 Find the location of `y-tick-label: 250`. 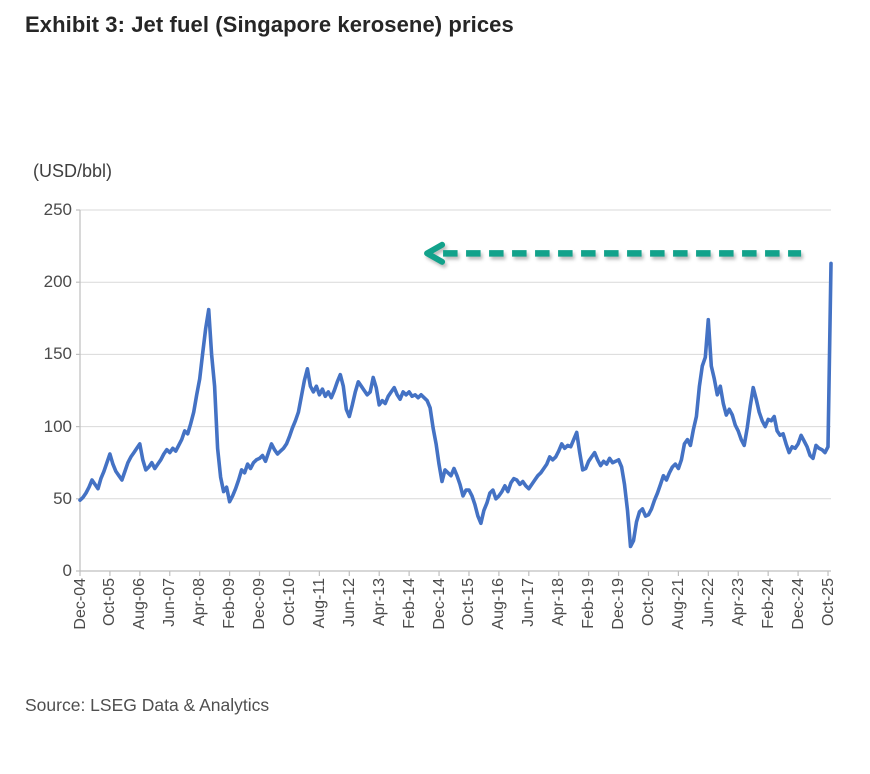

y-tick-label: 250 is located at coordinates (57, 209).